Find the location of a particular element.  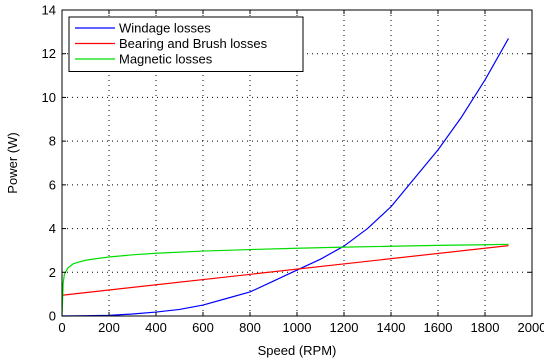

y-tick-label: 14 is located at coordinates (49, 10).